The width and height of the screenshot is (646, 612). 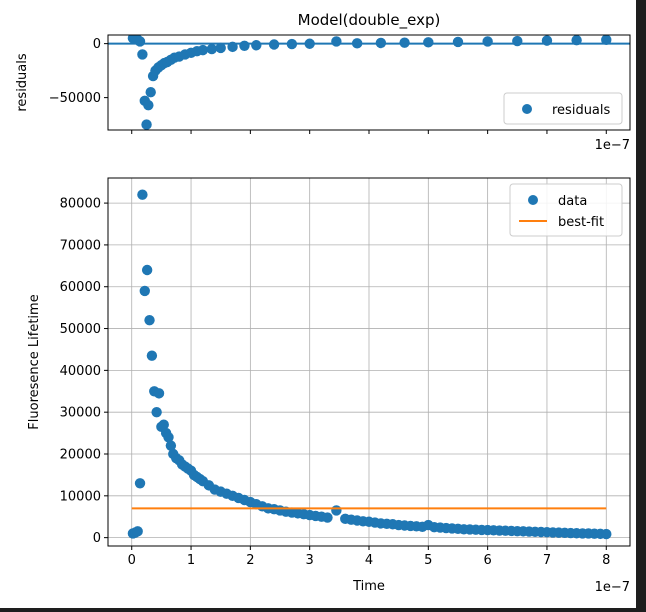 What do you see at coordinates (80, 413) in the screenshot?
I see `y-tick-label: 30000` at bounding box center [80, 413].